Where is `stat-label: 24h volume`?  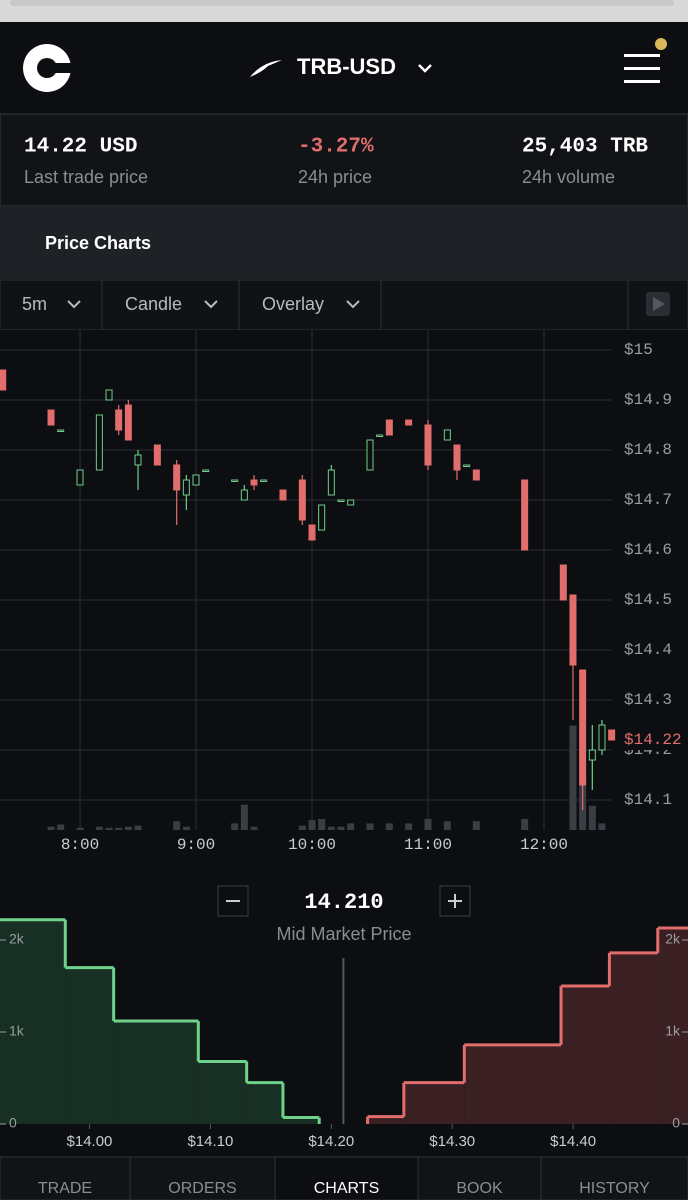 stat-label: 24h volume is located at coordinates (568, 177).